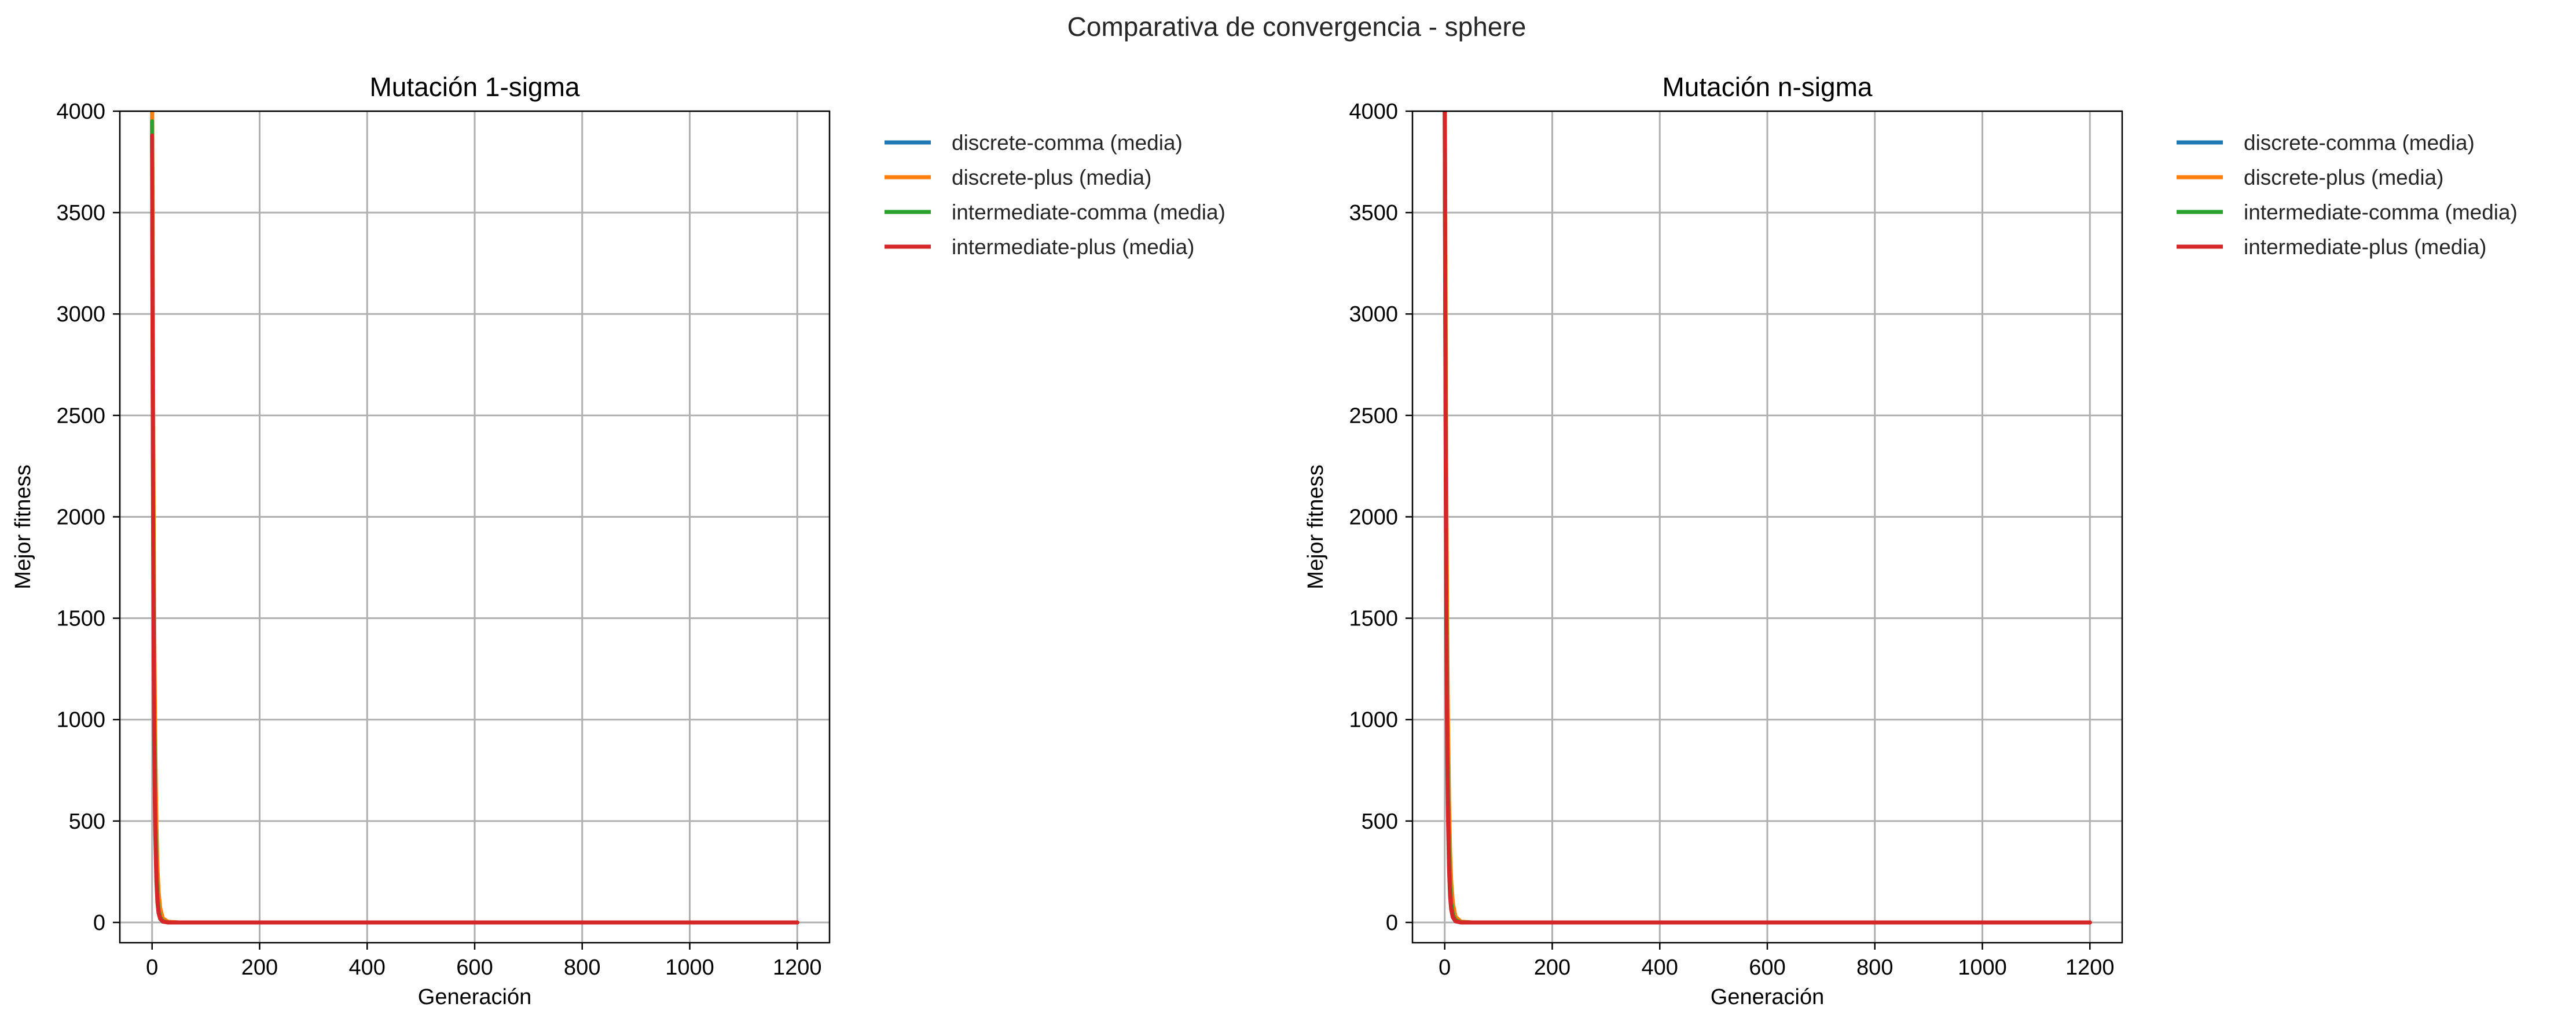  What do you see at coordinates (1296, 27) in the screenshot?
I see `figure-suptitle: Comparativa de convergencia - sphere` at bounding box center [1296, 27].